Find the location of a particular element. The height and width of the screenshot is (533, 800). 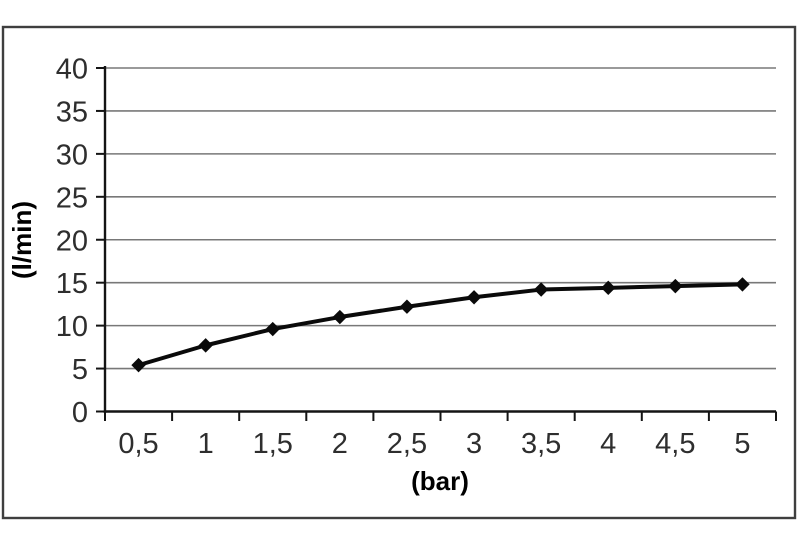

x-tick-label: 4 is located at coordinates (608, 444).